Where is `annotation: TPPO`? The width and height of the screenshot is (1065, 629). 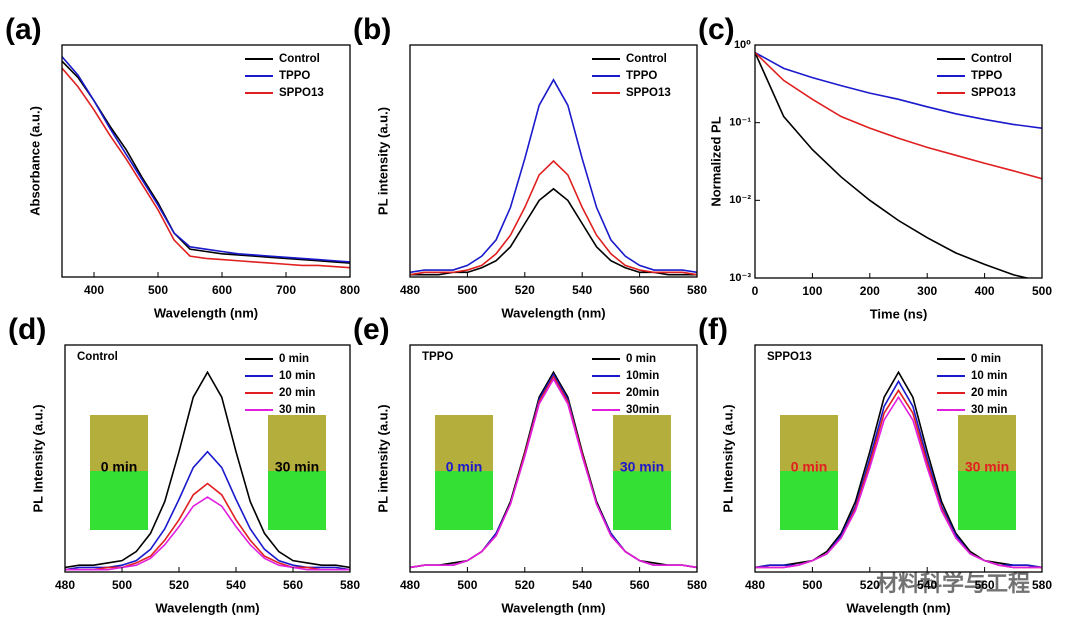
annotation: TPPO is located at coordinates (437, 357).